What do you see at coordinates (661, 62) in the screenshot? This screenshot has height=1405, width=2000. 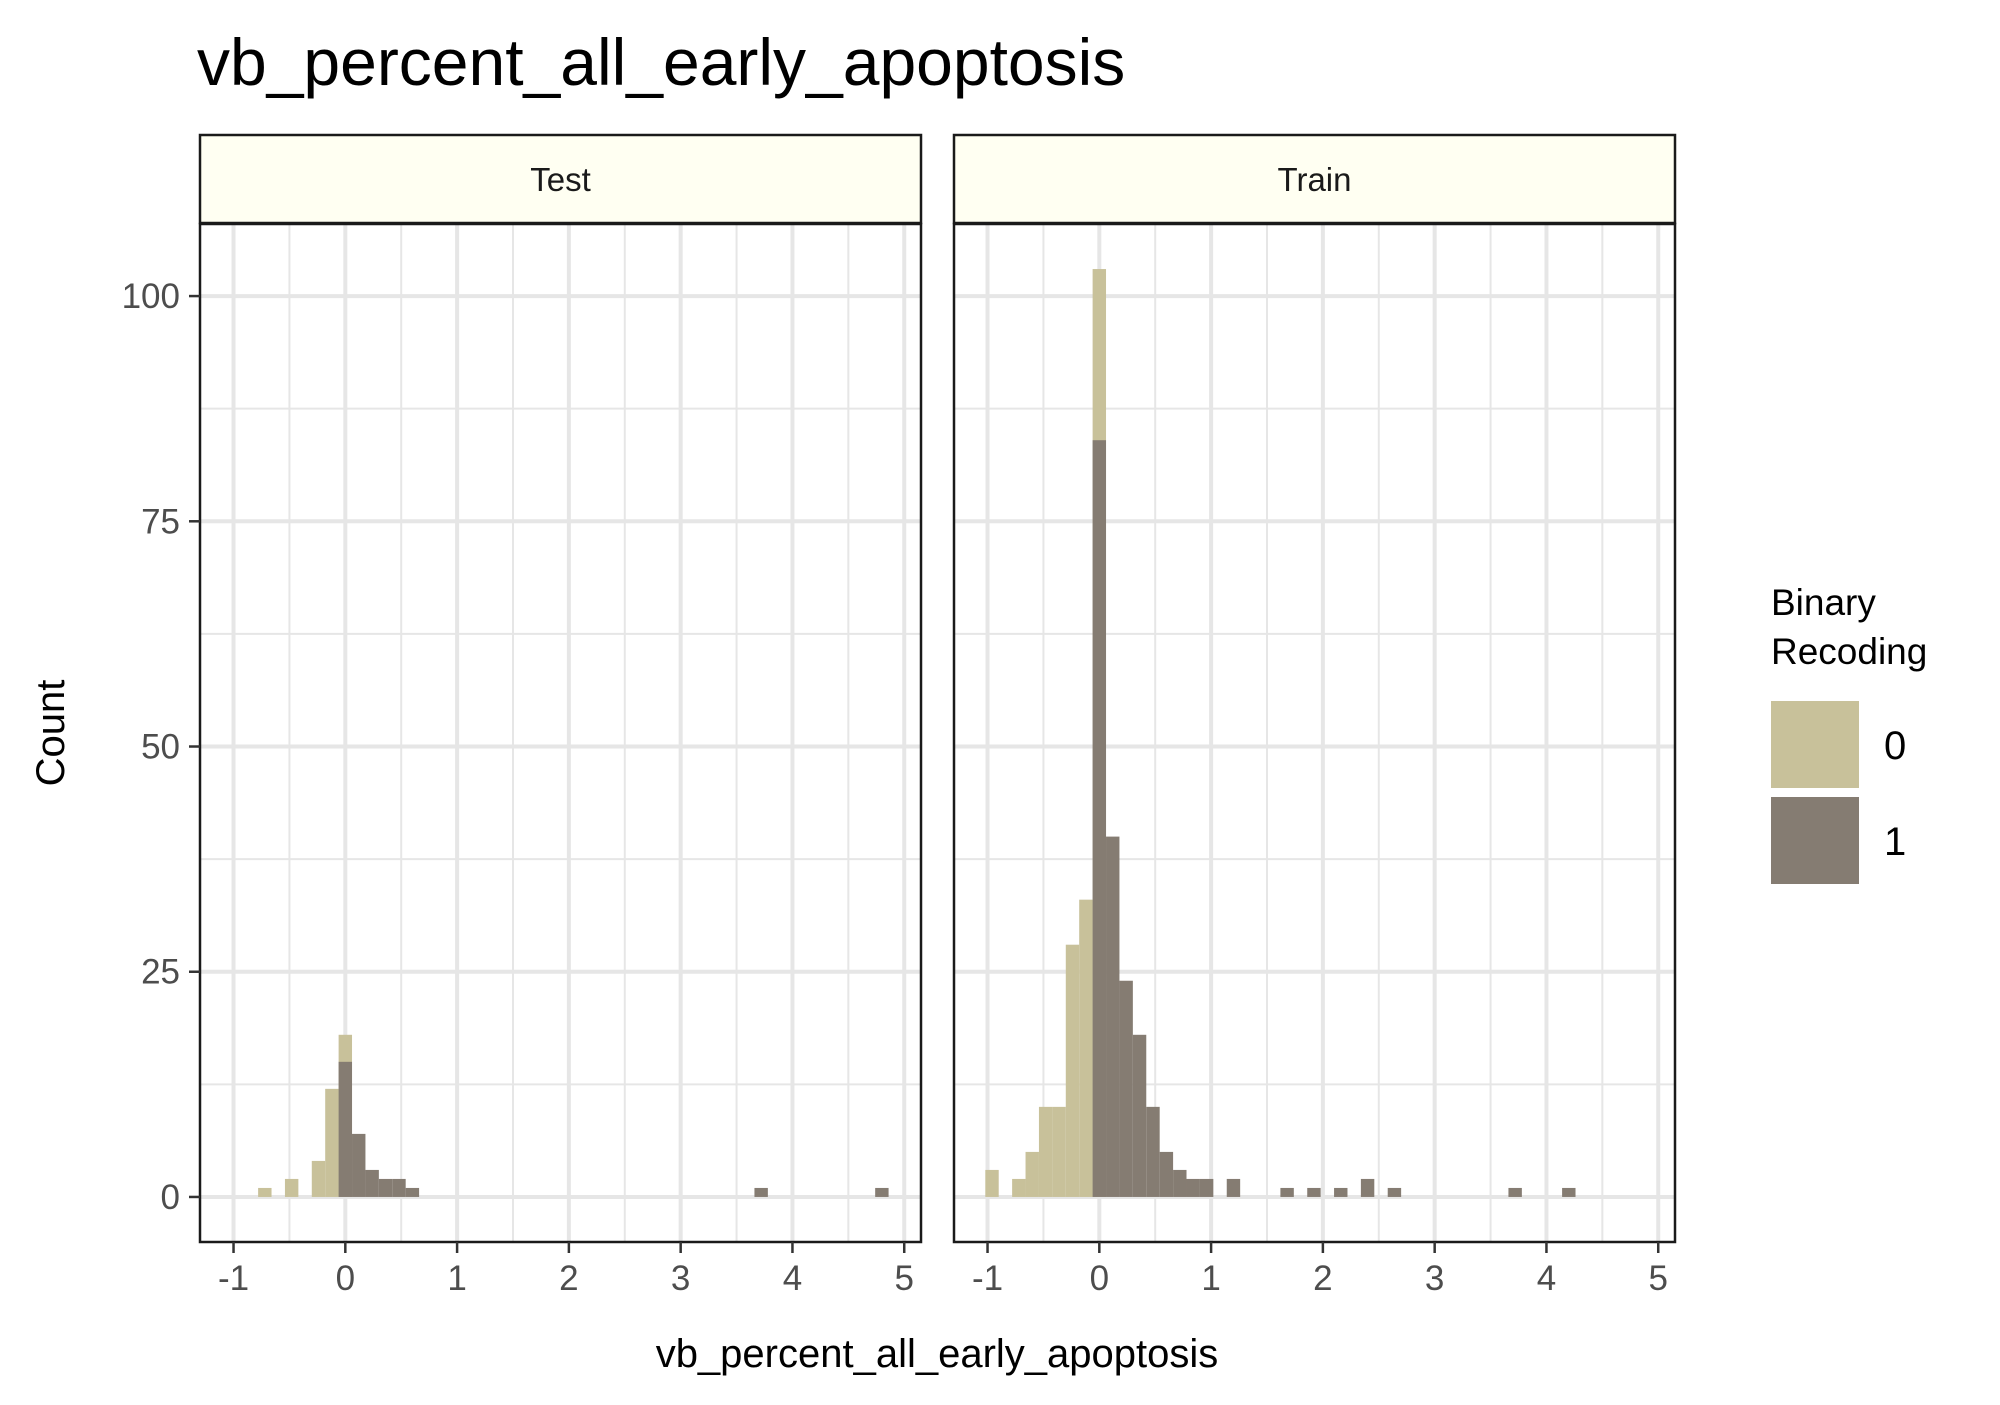 I see `chart-title: vb_percent_all_early_apoptosis` at bounding box center [661, 62].